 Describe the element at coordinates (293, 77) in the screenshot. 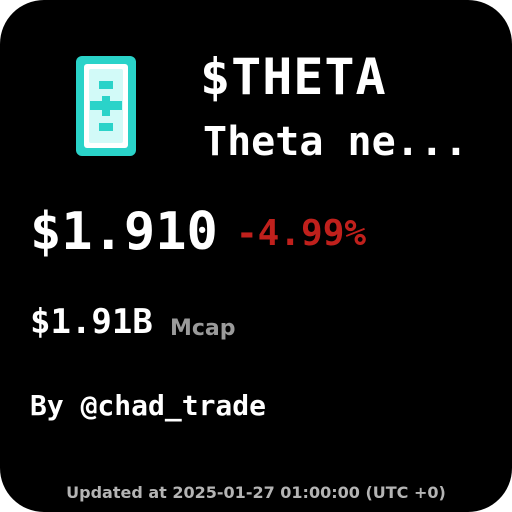

I see `token-ticker: $THETA` at that location.